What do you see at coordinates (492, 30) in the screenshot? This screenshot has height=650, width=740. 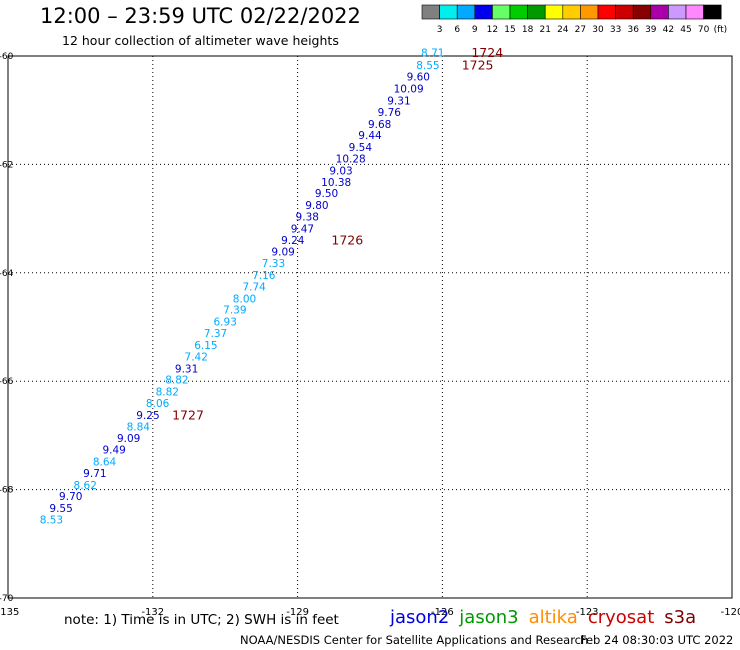 I see `colorbar-tick-label: 12` at bounding box center [492, 30].